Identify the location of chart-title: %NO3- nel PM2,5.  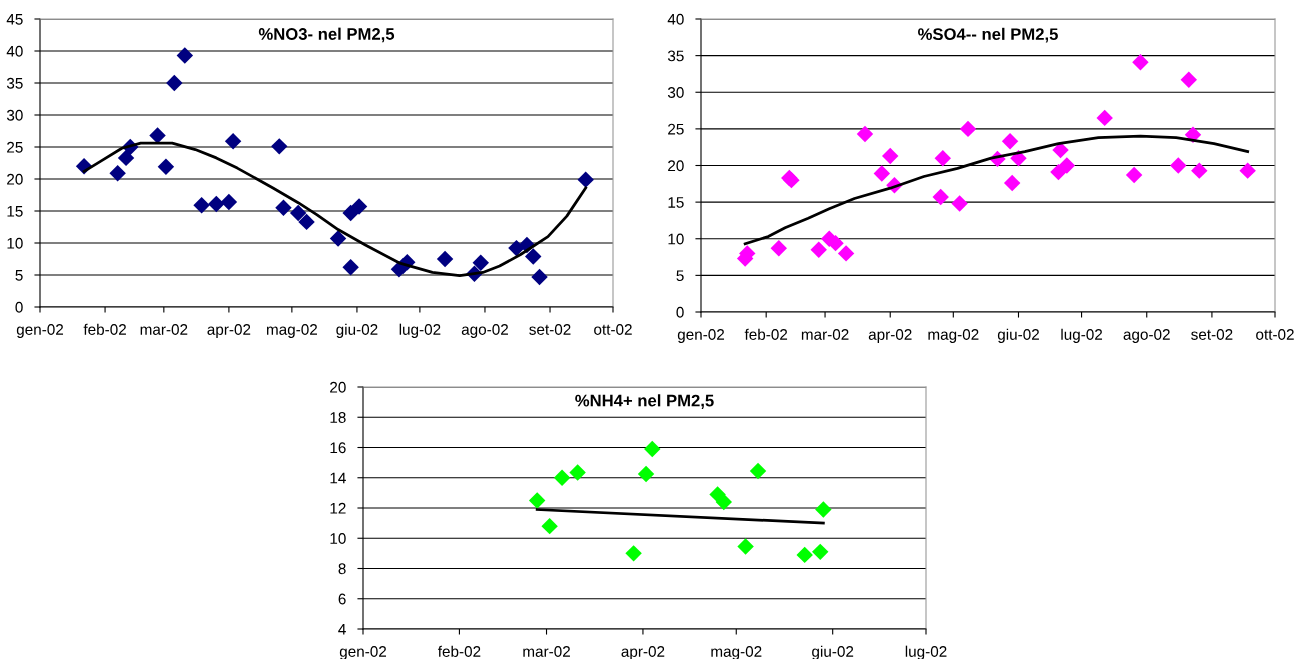
(326, 35).